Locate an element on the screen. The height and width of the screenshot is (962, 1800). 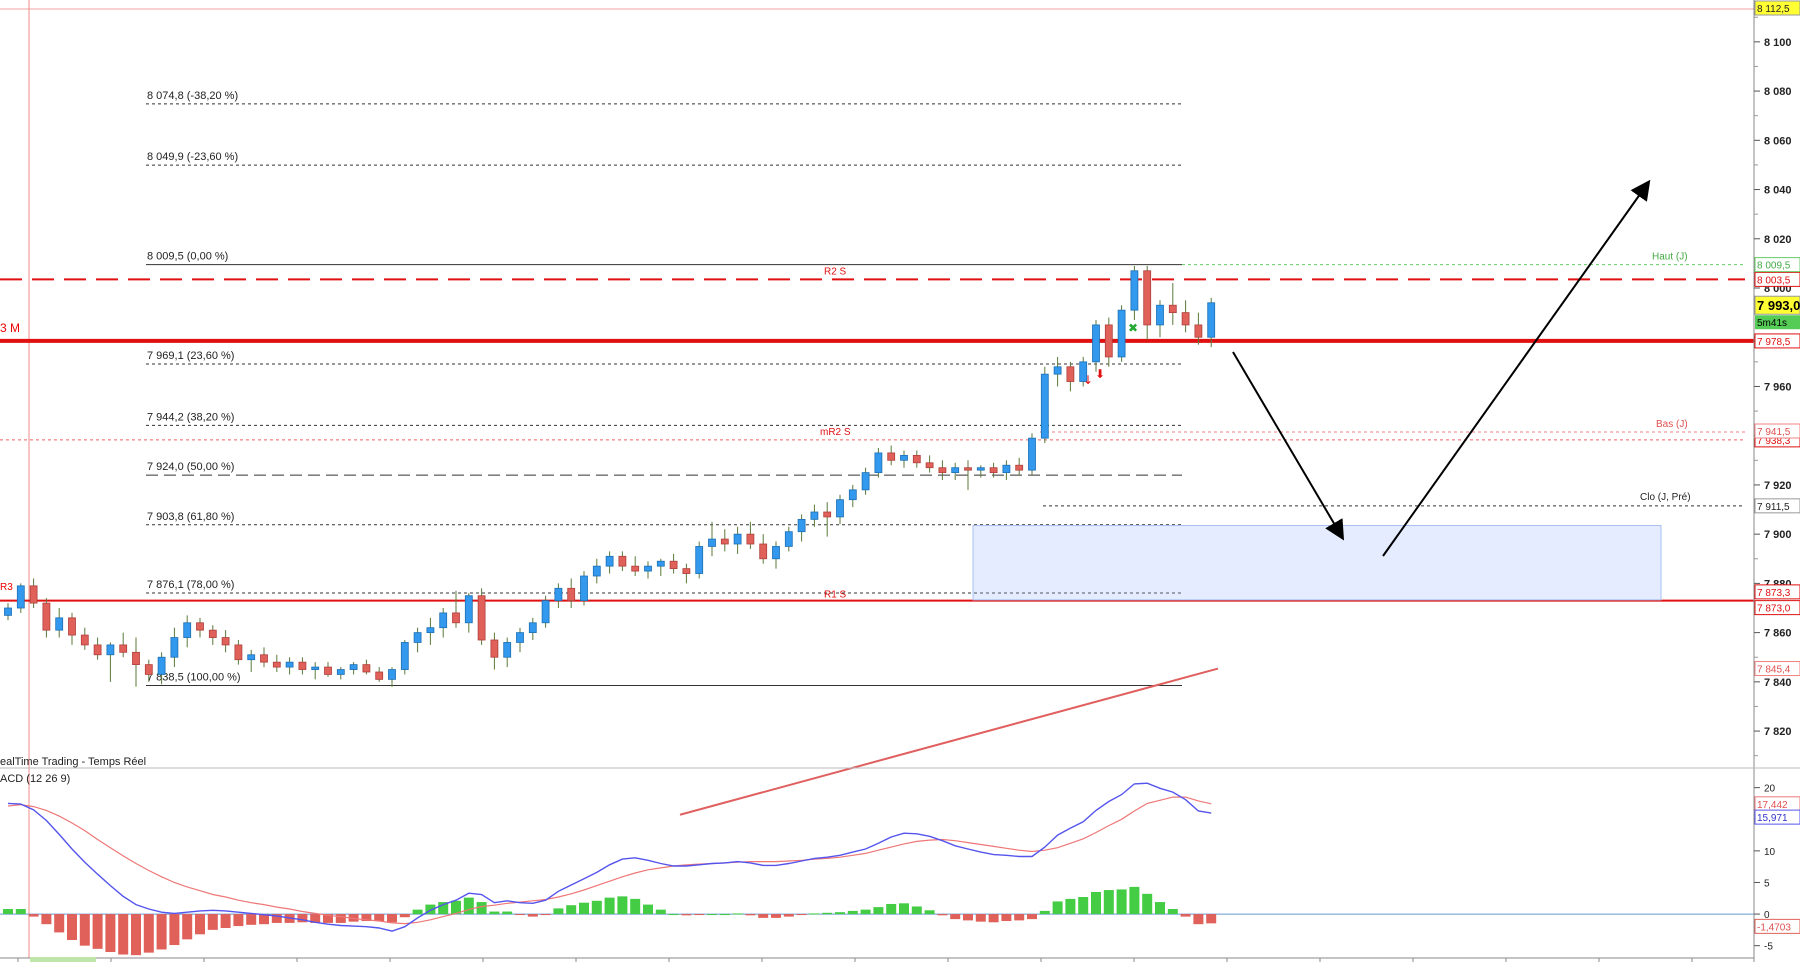
close-prev-tag-box is located at coordinates (1777, 506).